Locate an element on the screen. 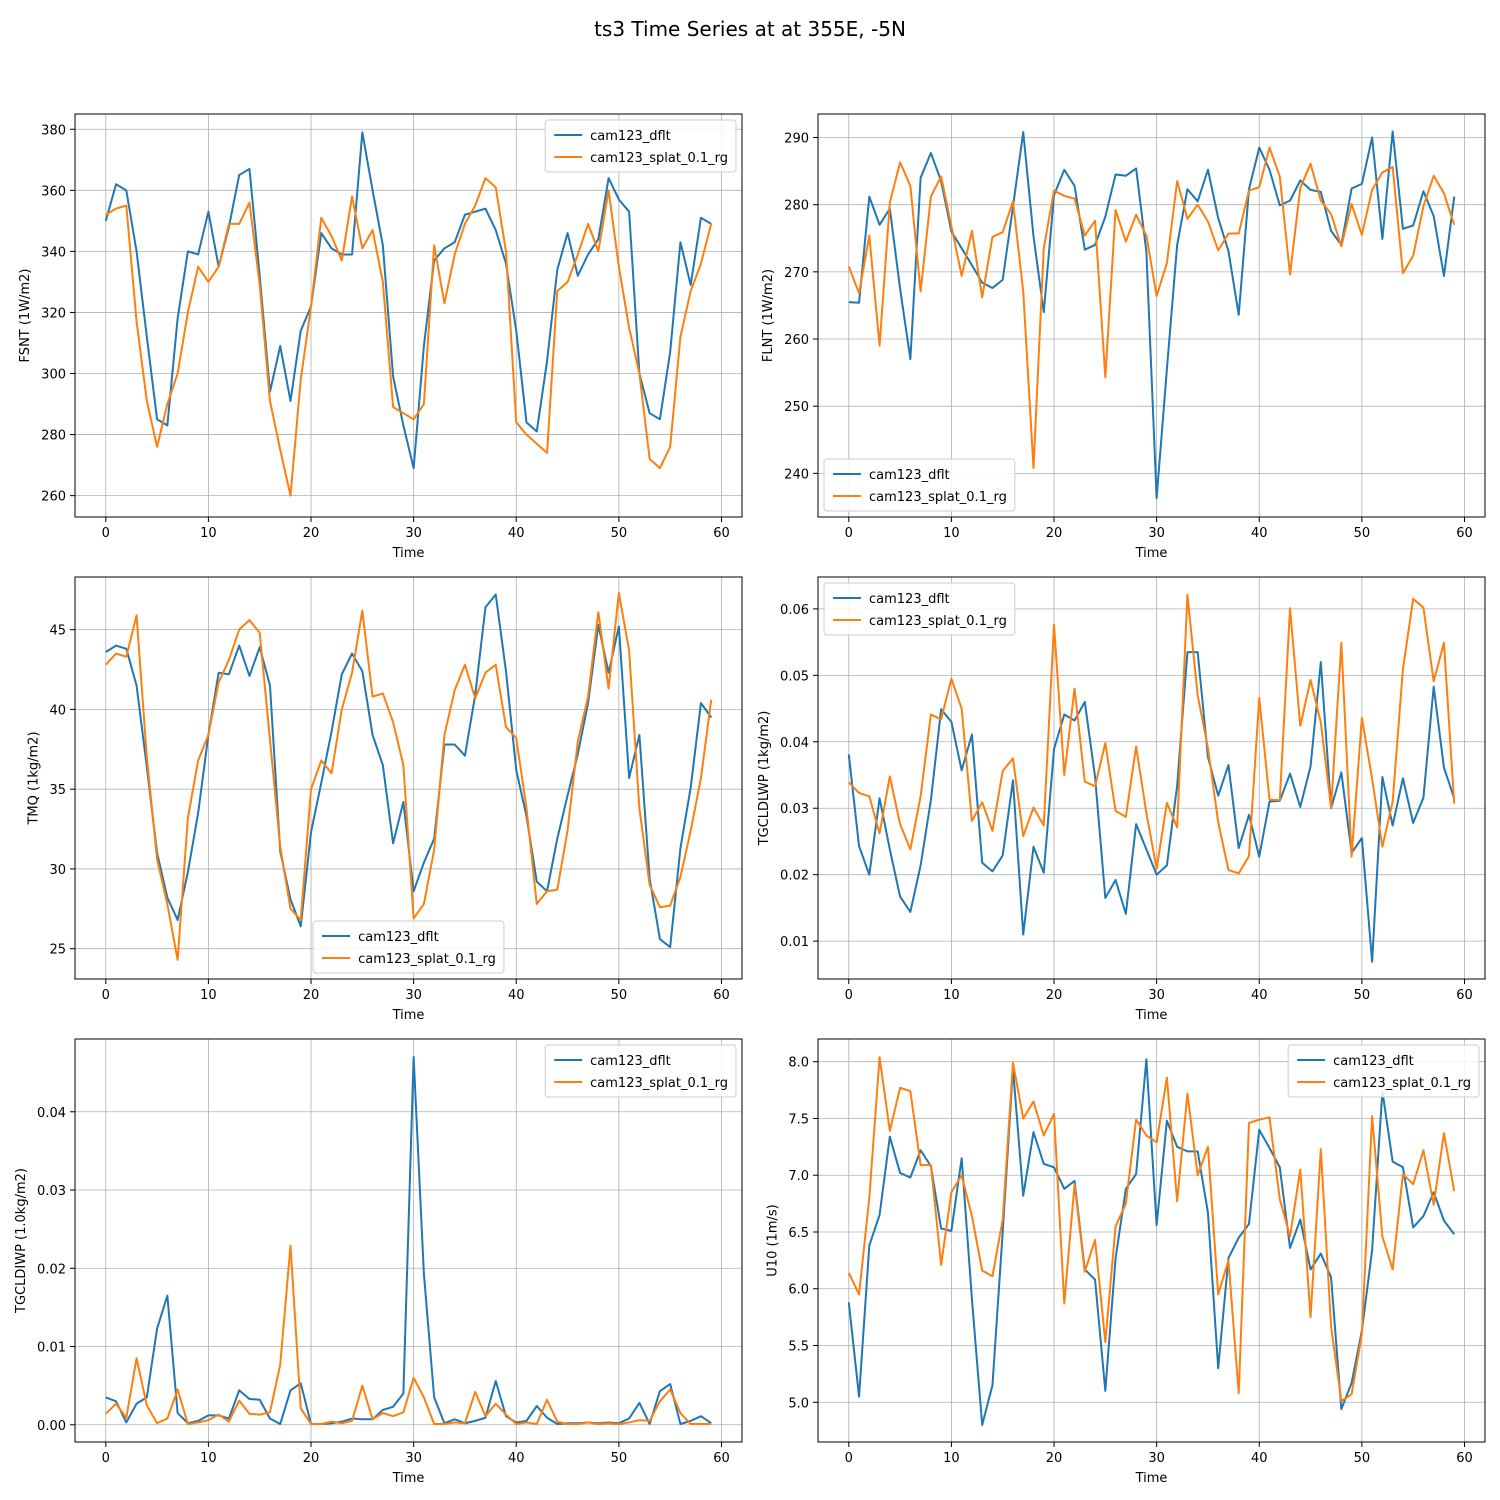 This screenshot has height=1500, width=1500. y-tick-label: 260 is located at coordinates (53, 497).